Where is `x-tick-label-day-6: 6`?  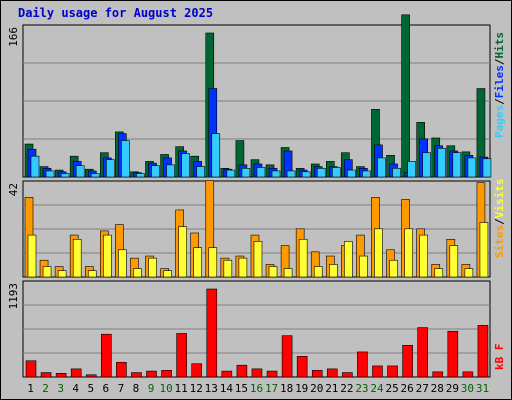
x-tick-label-day-6: 6 is located at coordinates (106, 388).